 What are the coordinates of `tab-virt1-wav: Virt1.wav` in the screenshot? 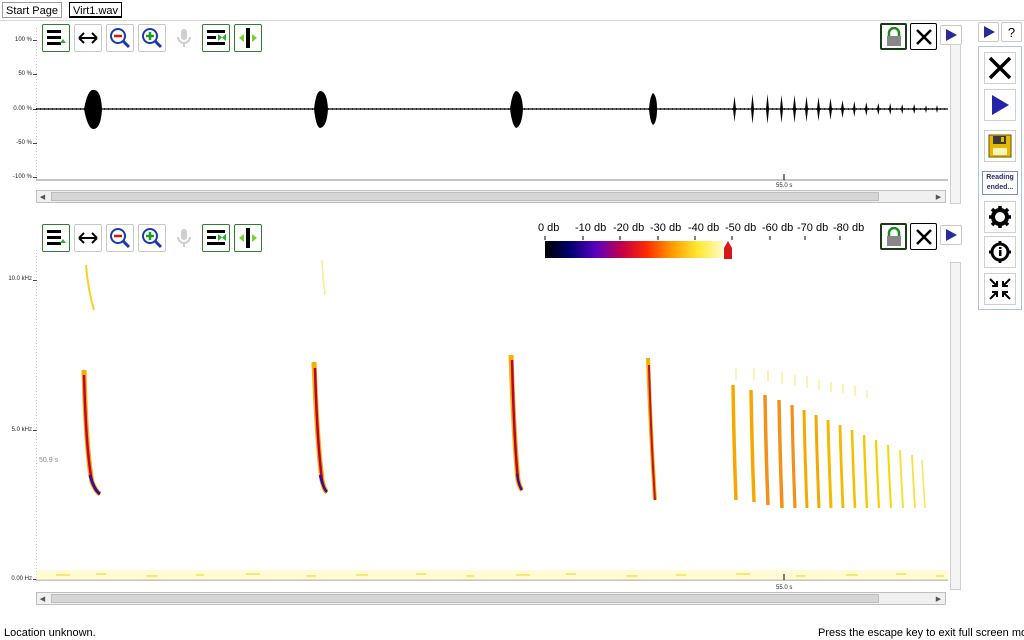 It's located at (96, 10).